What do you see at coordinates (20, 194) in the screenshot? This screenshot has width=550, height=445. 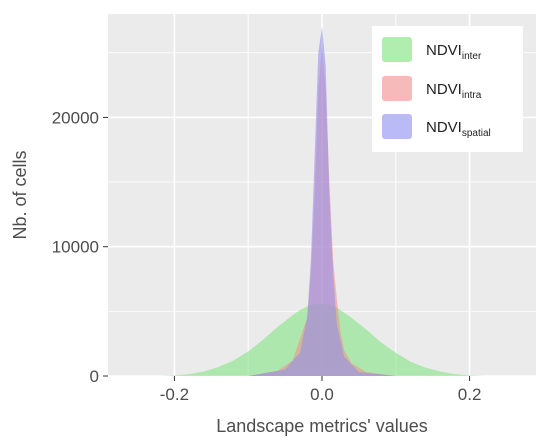 I see `y-axis-label: Nb. of cells` at bounding box center [20, 194].